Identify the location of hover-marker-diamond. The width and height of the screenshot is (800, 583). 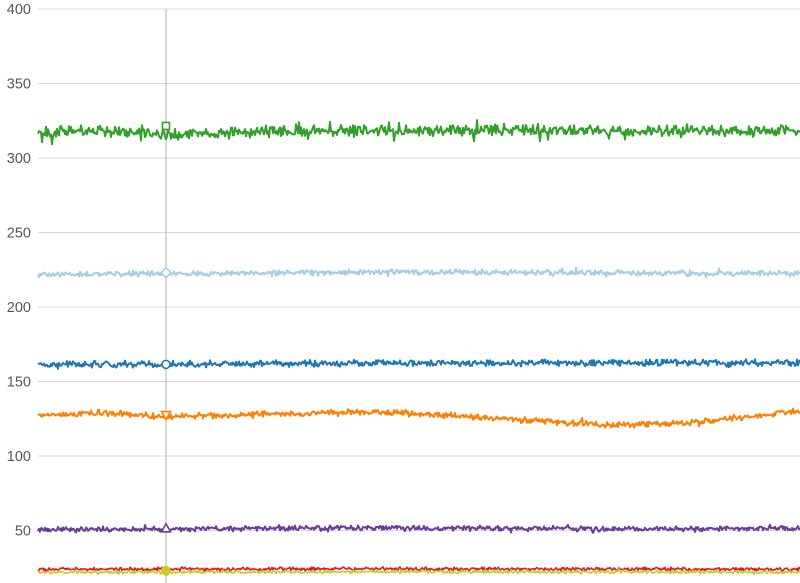
(166, 272).